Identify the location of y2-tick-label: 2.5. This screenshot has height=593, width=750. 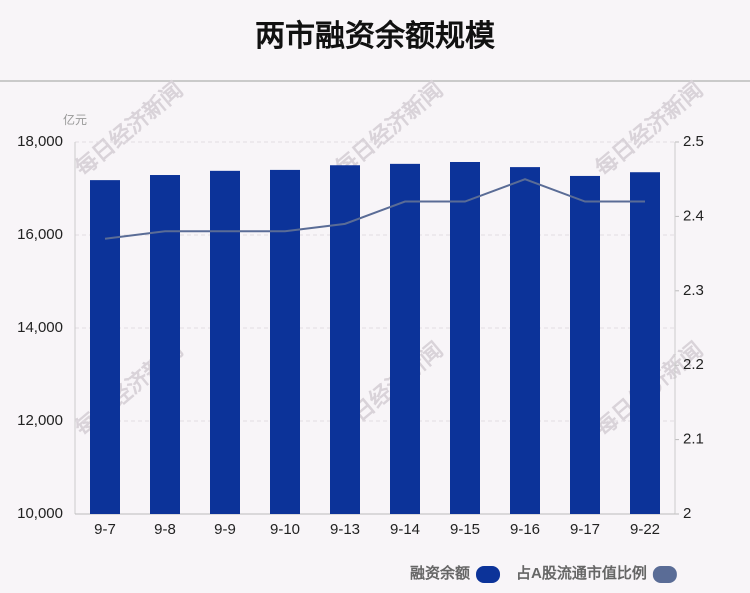
(693, 141).